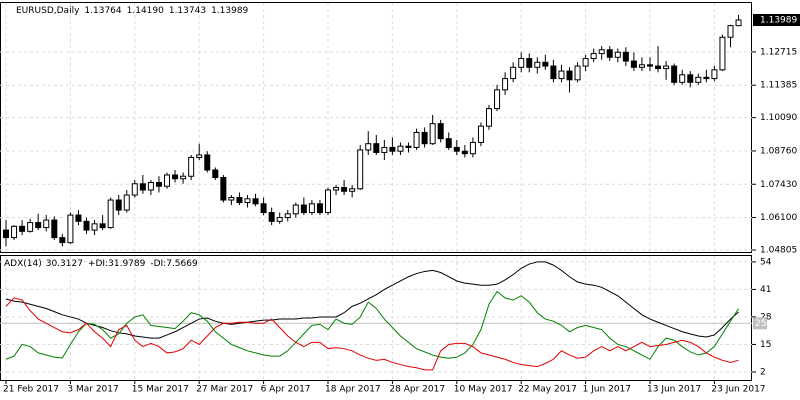 This screenshot has height=400, width=800. I want to click on chart-title: EURUSD,Daily, so click(48, 11).